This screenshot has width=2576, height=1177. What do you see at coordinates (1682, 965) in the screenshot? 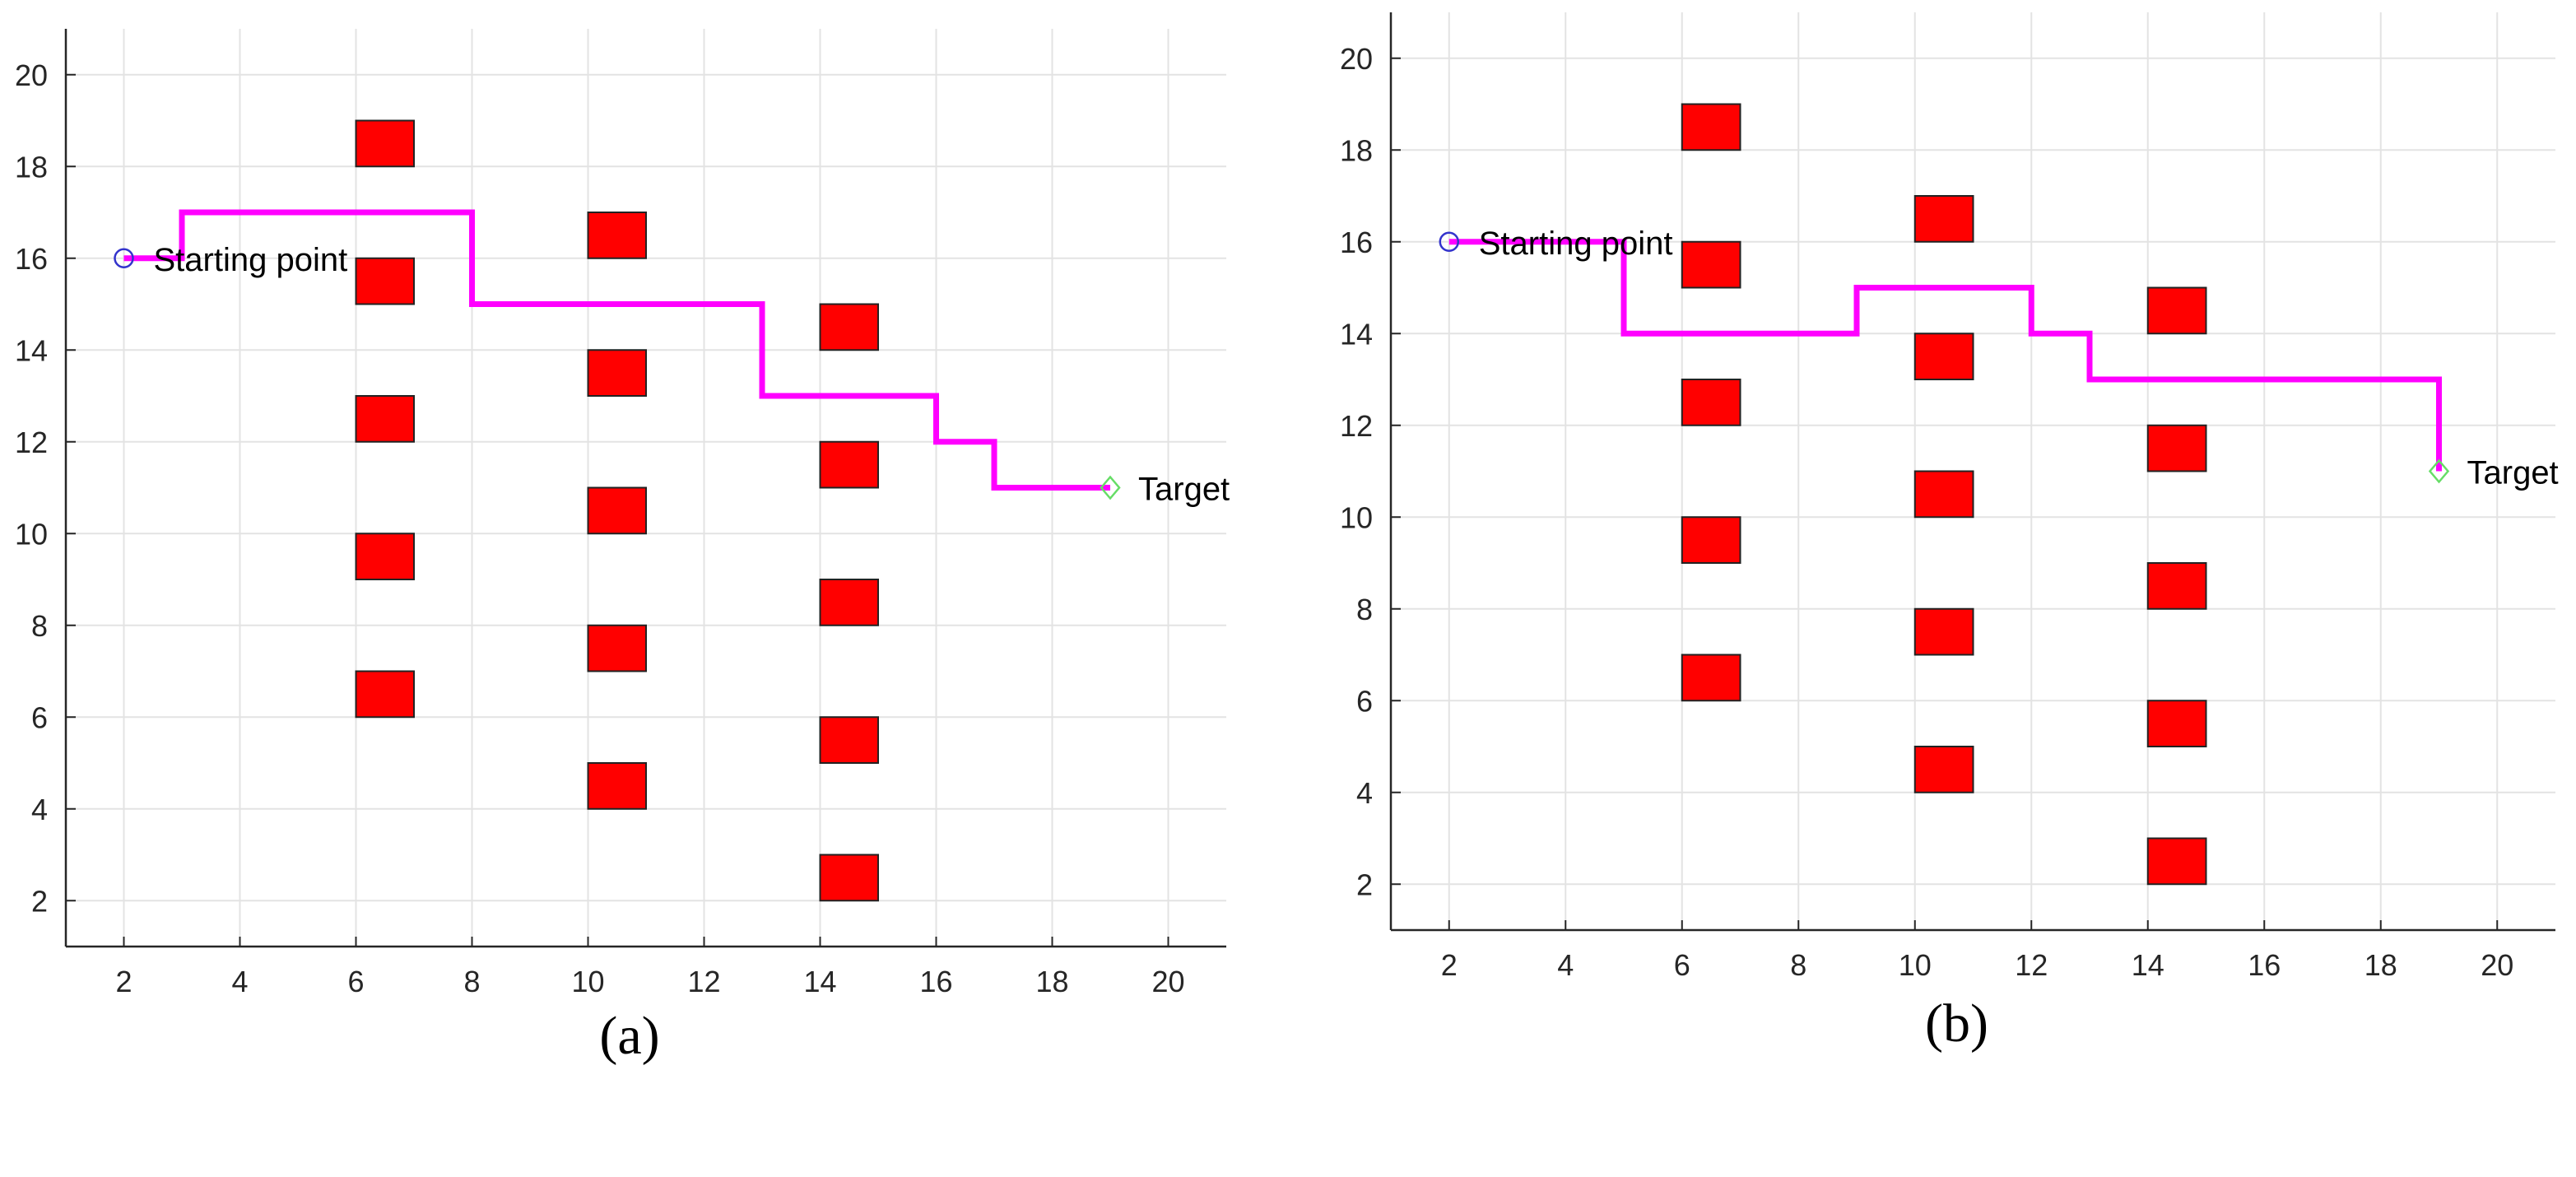
I see `panel-b-x-tick-label: 6` at bounding box center [1682, 965].